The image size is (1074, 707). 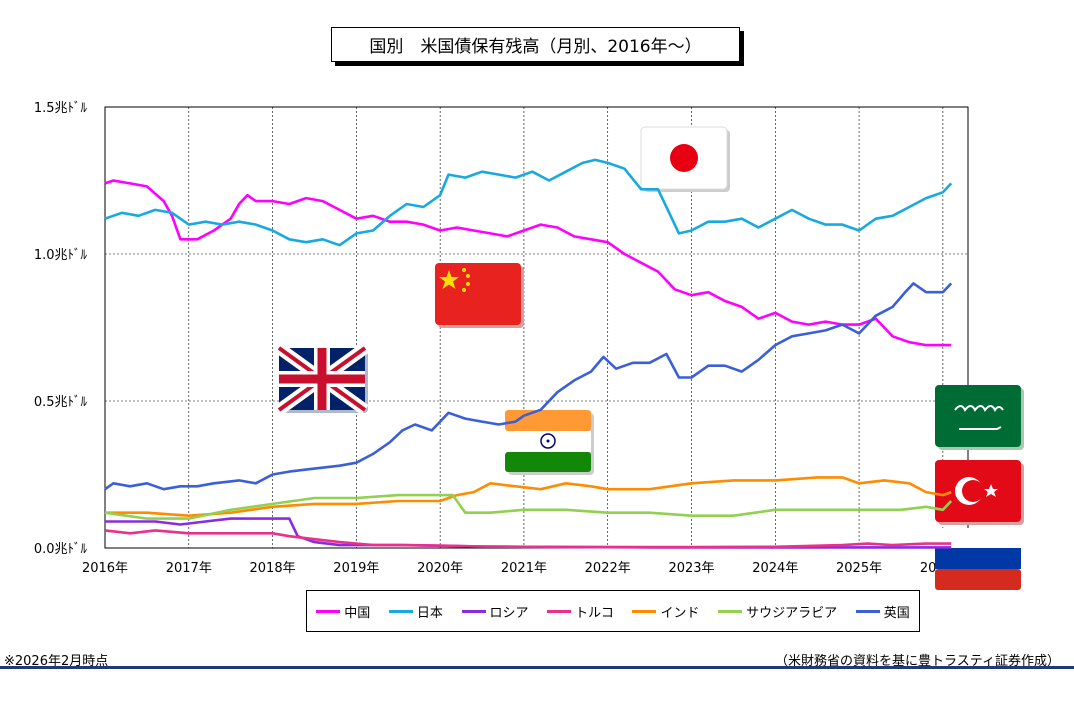 What do you see at coordinates (61, 402) in the screenshot?
I see `y-tick-label: 0.5兆ﾄﾞﾙ` at bounding box center [61, 402].